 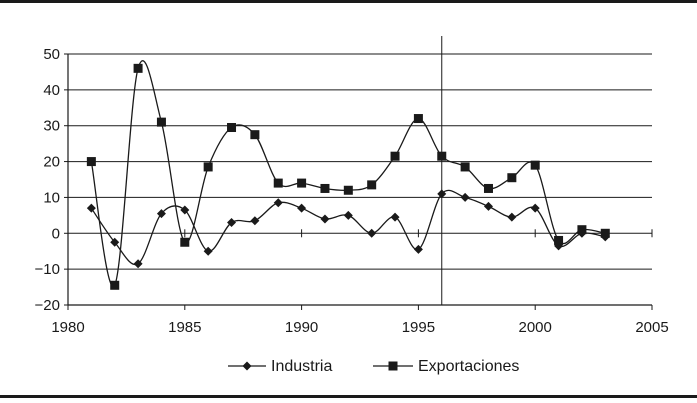 What do you see at coordinates (651, 327) in the screenshot?
I see `x-tick-label: 2005` at bounding box center [651, 327].